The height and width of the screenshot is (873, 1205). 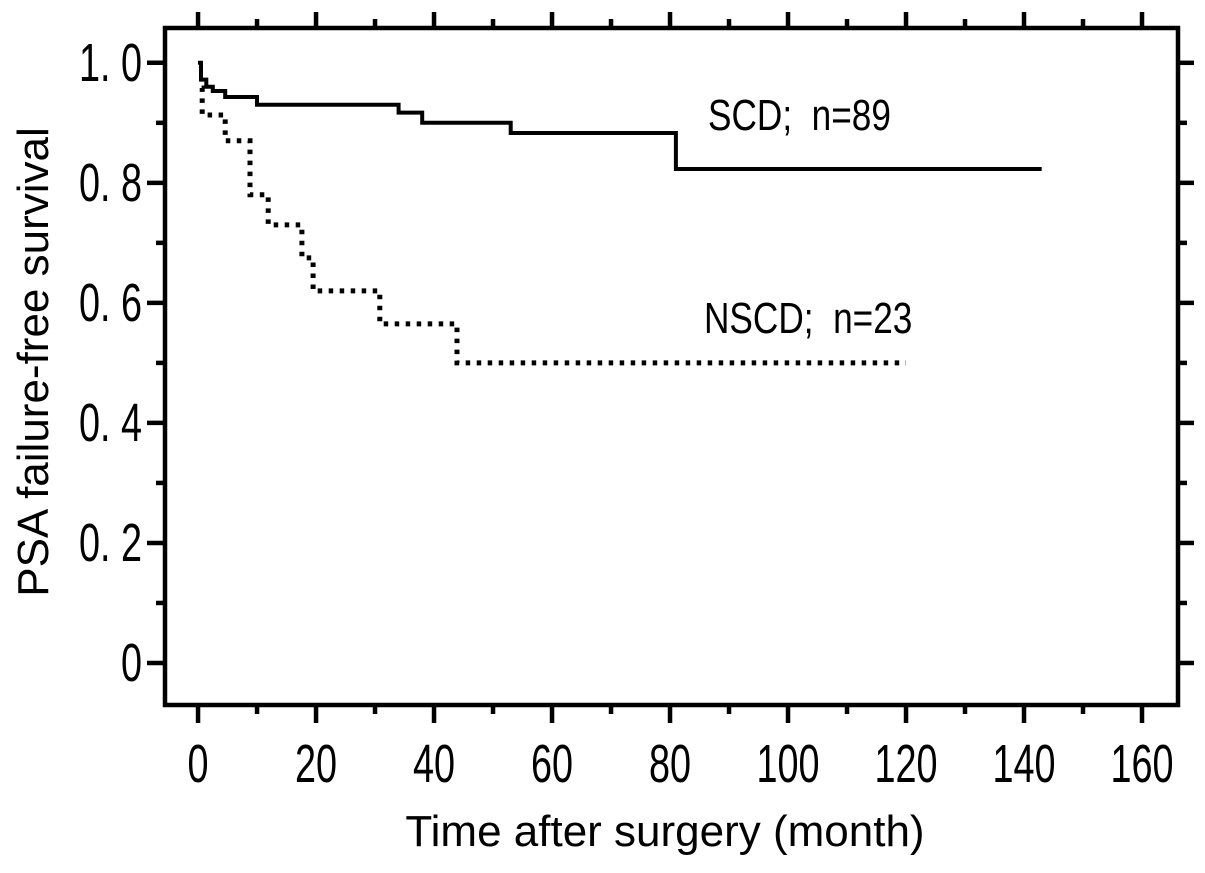 I want to click on series-curve-scd, so click(x=620, y=115).